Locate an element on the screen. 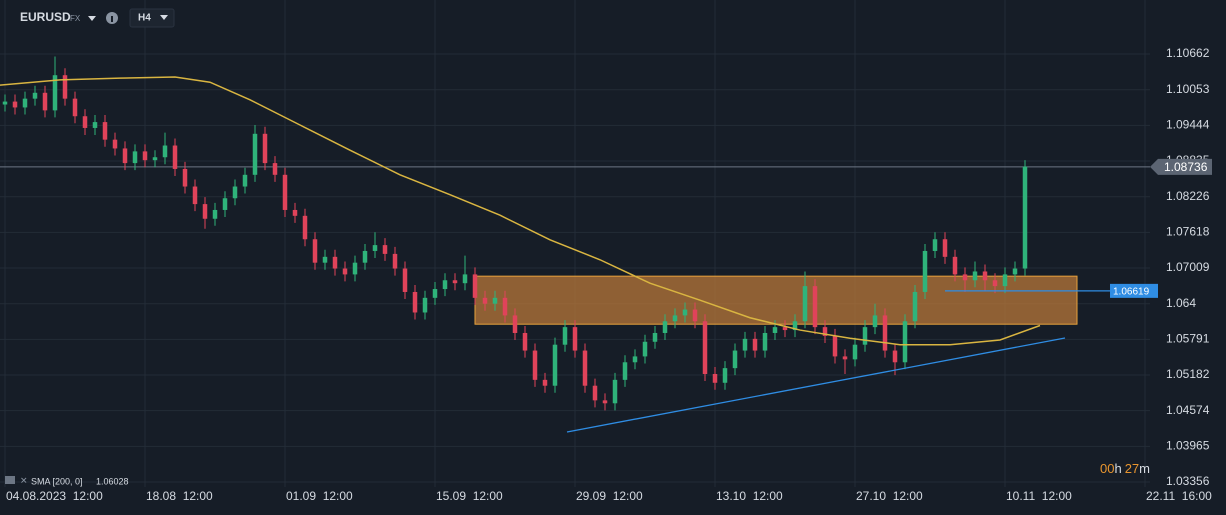 The height and width of the screenshot is (515, 1226). countdown-minutes: 27 is located at coordinates (1132, 468).